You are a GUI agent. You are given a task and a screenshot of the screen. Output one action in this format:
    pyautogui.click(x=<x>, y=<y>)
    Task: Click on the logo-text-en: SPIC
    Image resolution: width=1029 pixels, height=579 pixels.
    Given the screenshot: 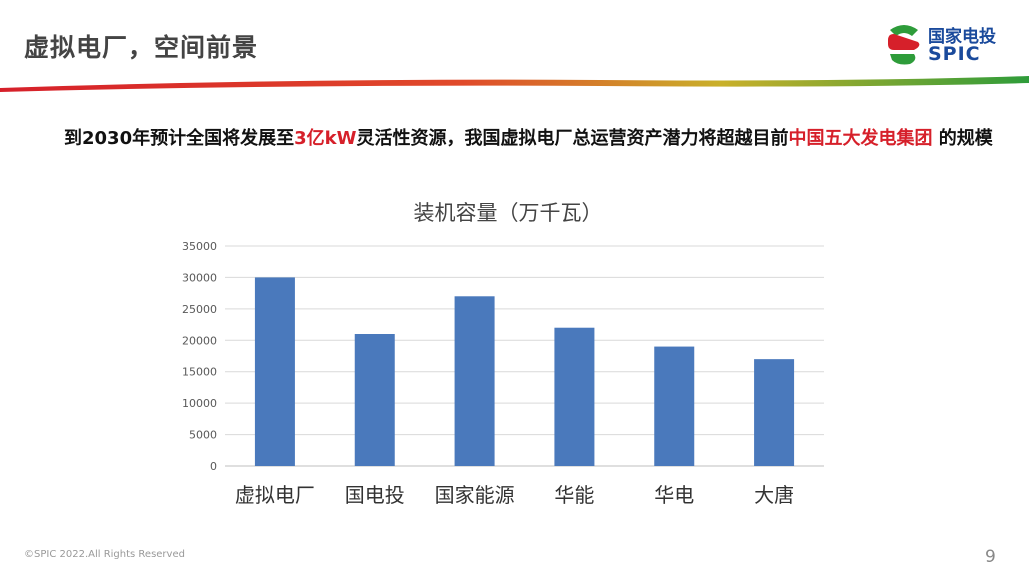 What is the action you would take?
    pyautogui.click(x=954, y=54)
    